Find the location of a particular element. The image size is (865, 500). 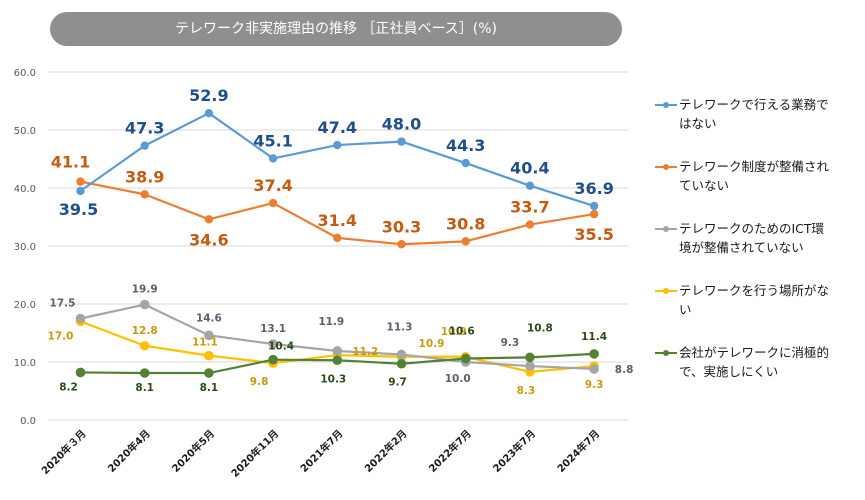

data-label: 12.8 is located at coordinates (145, 331).